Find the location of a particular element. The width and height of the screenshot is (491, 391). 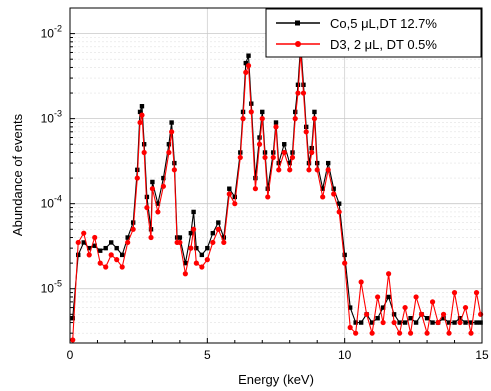

x-tick-label: 5 is located at coordinates (207, 355).